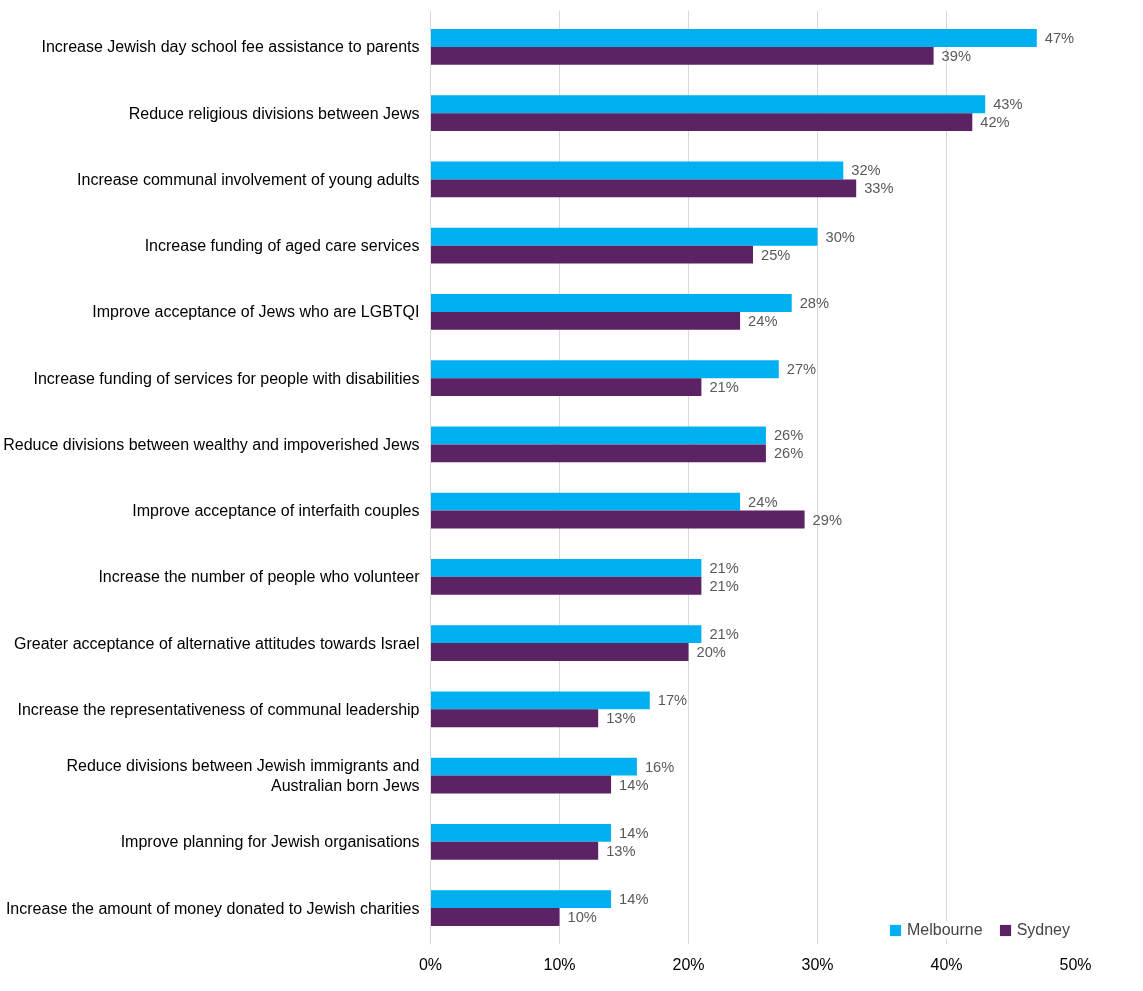 This screenshot has height=991, width=1143. What do you see at coordinates (274, 113) in the screenshot?
I see `y-tick-label: Reduce religious divisions between Jews` at bounding box center [274, 113].